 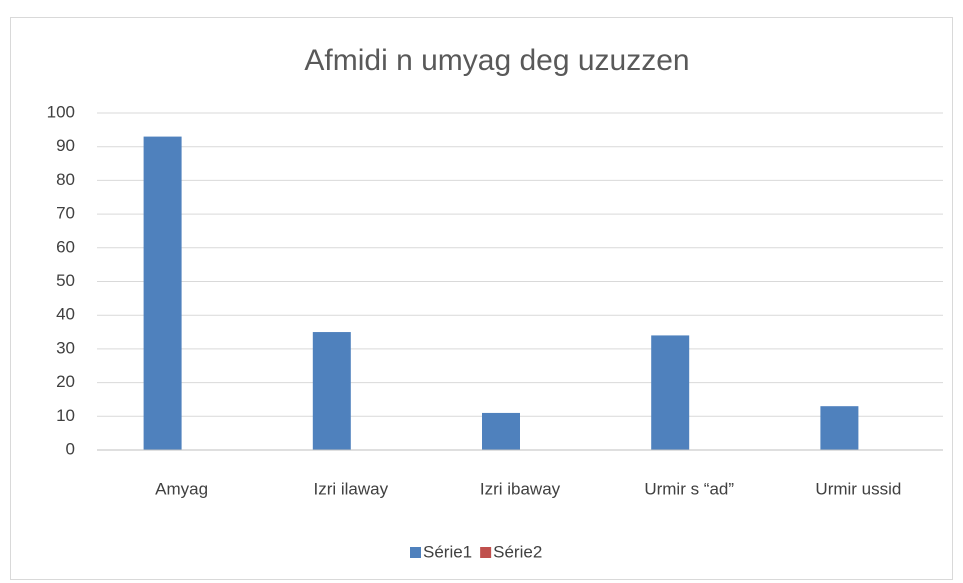 What do you see at coordinates (65, 145) in the screenshot?
I see `y-tick-label: 90` at bounding box center [65, 145].